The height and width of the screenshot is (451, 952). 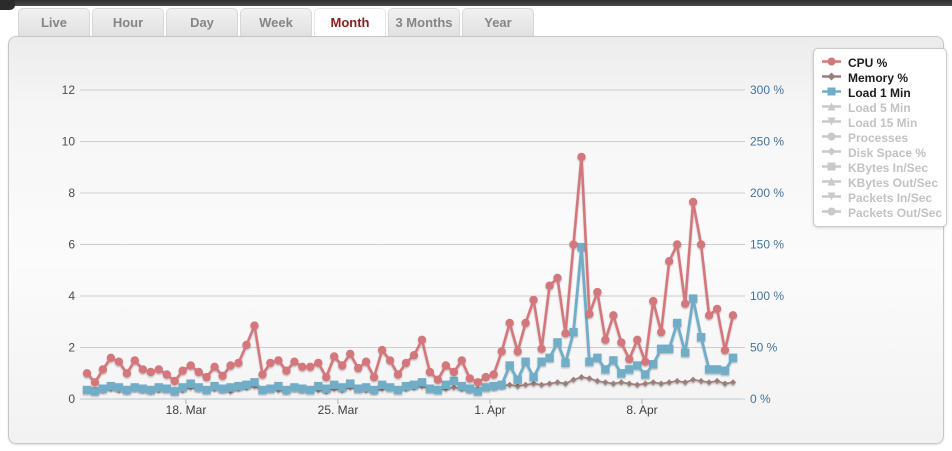 What do you see at coordinates (767, 90) in the screenshot?
I see `svg-text: 300 %` at bounding box center [767, 90].